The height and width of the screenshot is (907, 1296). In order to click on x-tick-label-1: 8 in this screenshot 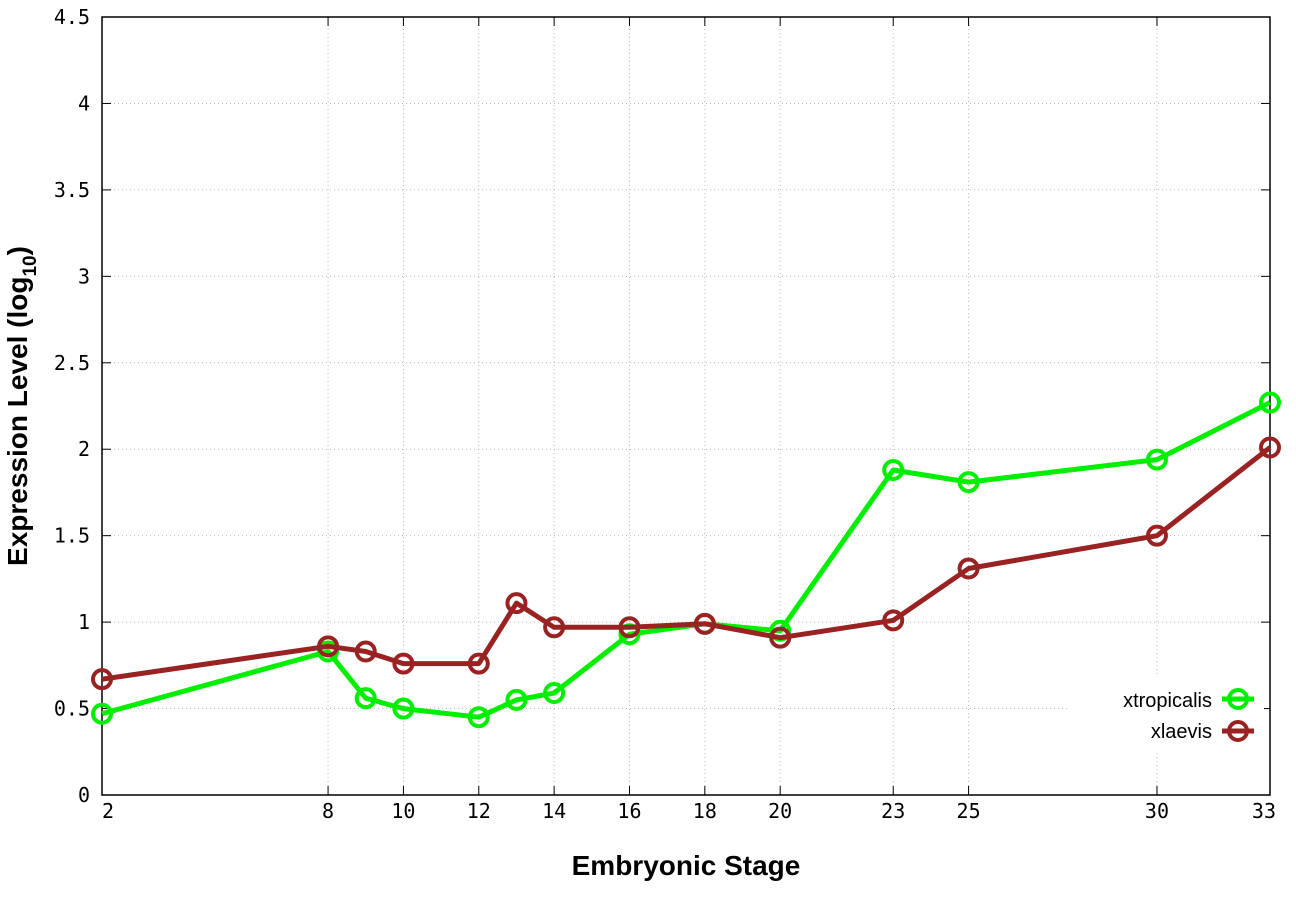, I will do `click(328, 811)`.